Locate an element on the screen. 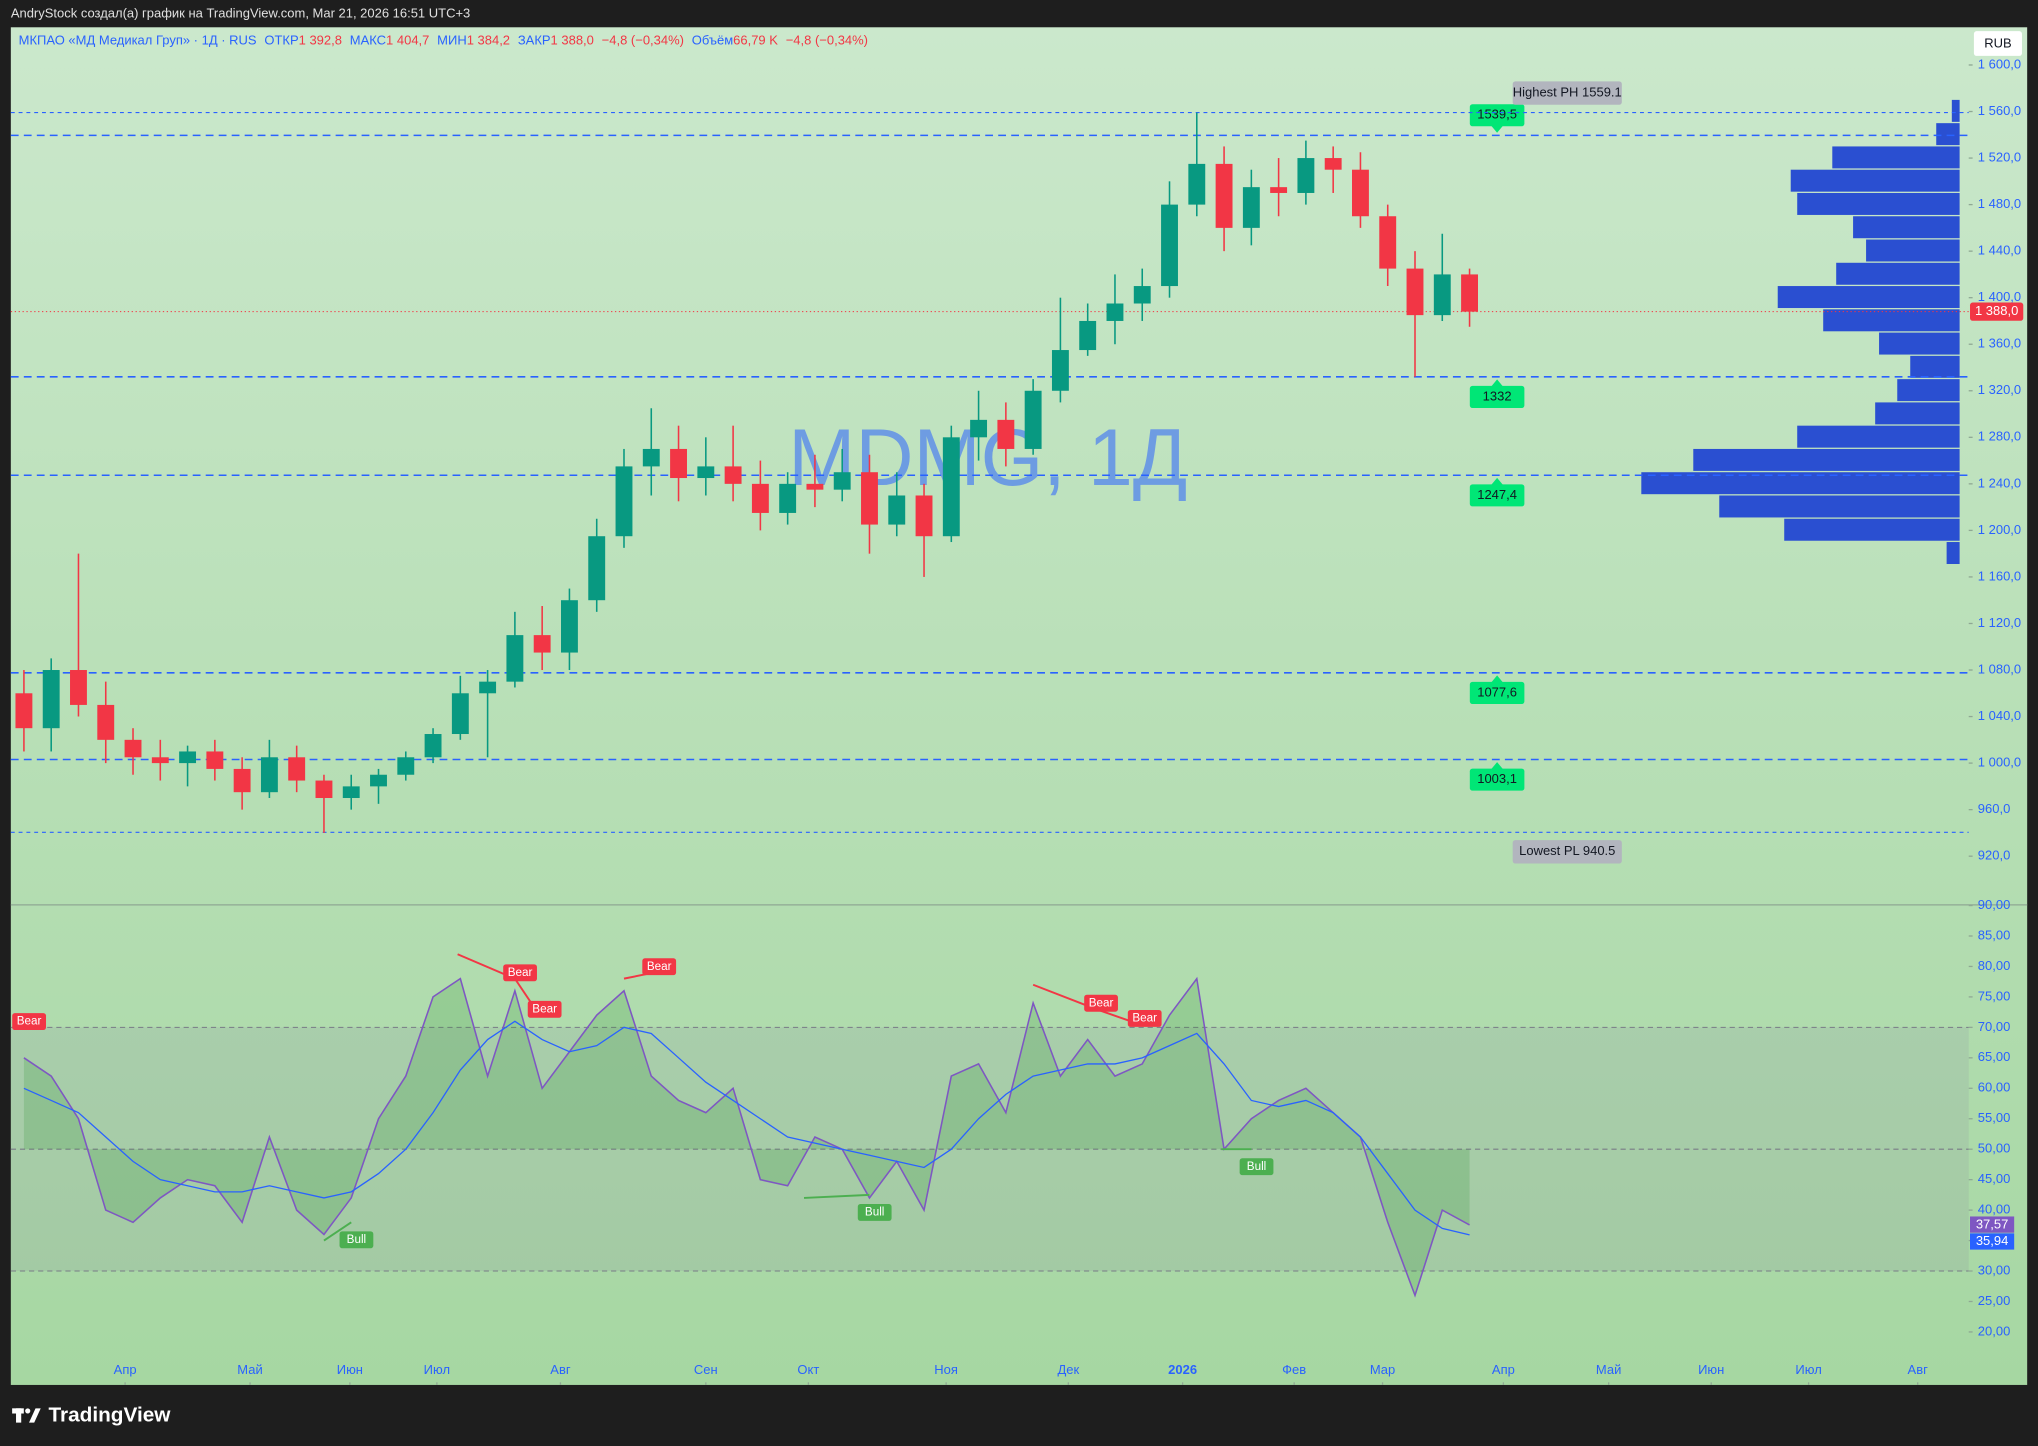 The image size is (2038, 1446). legend-name: Объём is located at coordinates (712, 40).